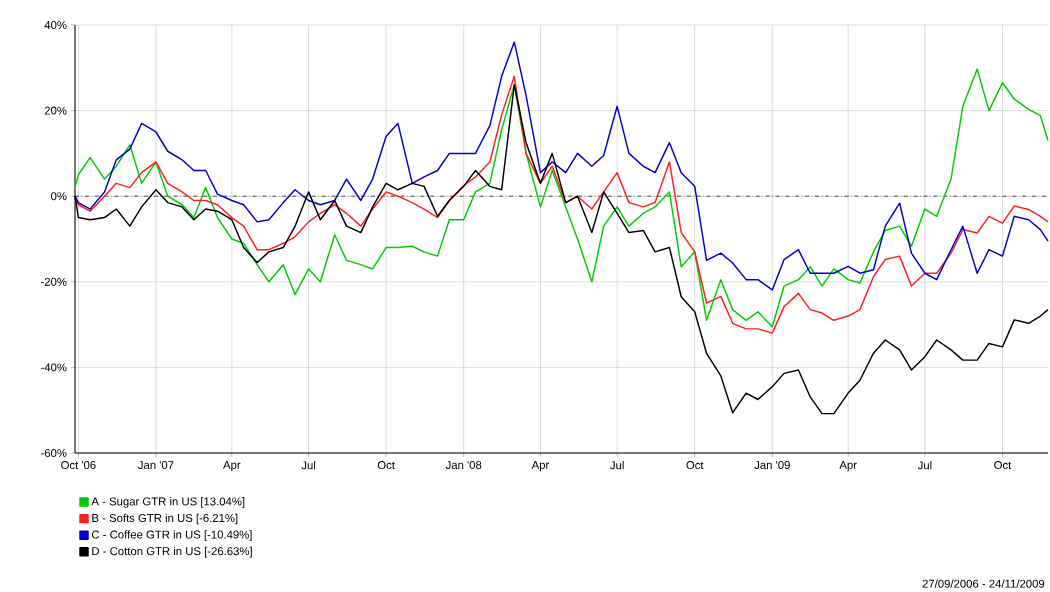  What do you see at coordinates (55, 110) in the screenshot?
I see `y-tick-label: 20%` at bounding box center [55, 110].